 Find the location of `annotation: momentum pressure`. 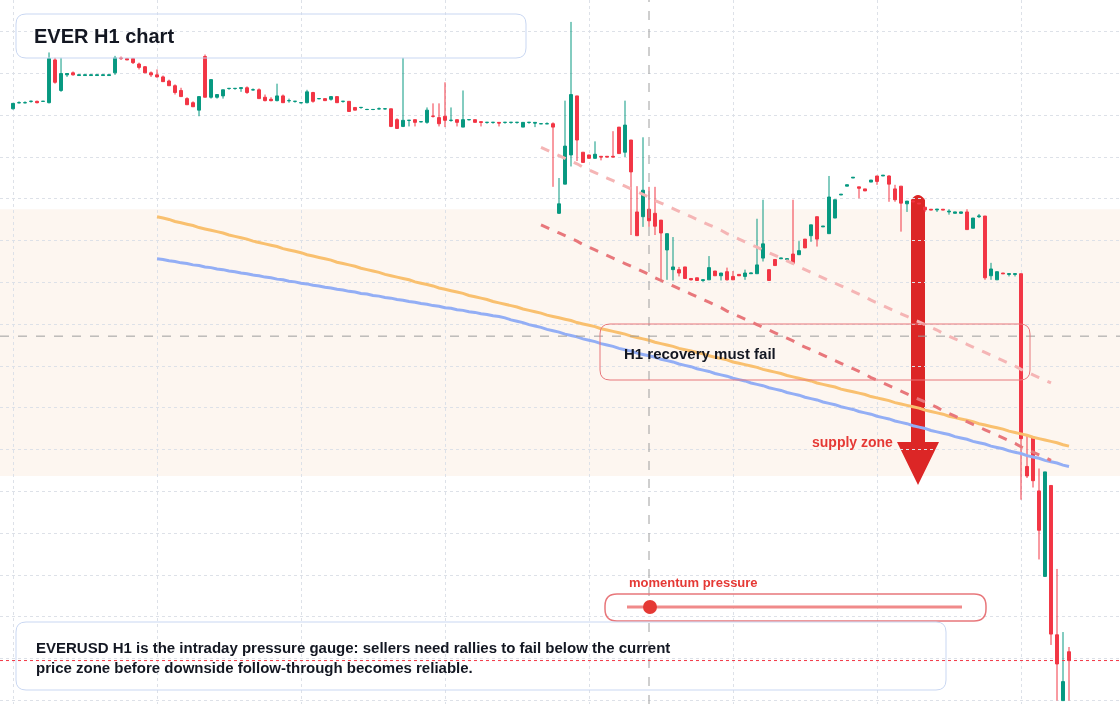

annotation: momentum pressure is located at coordinates (693, 582).